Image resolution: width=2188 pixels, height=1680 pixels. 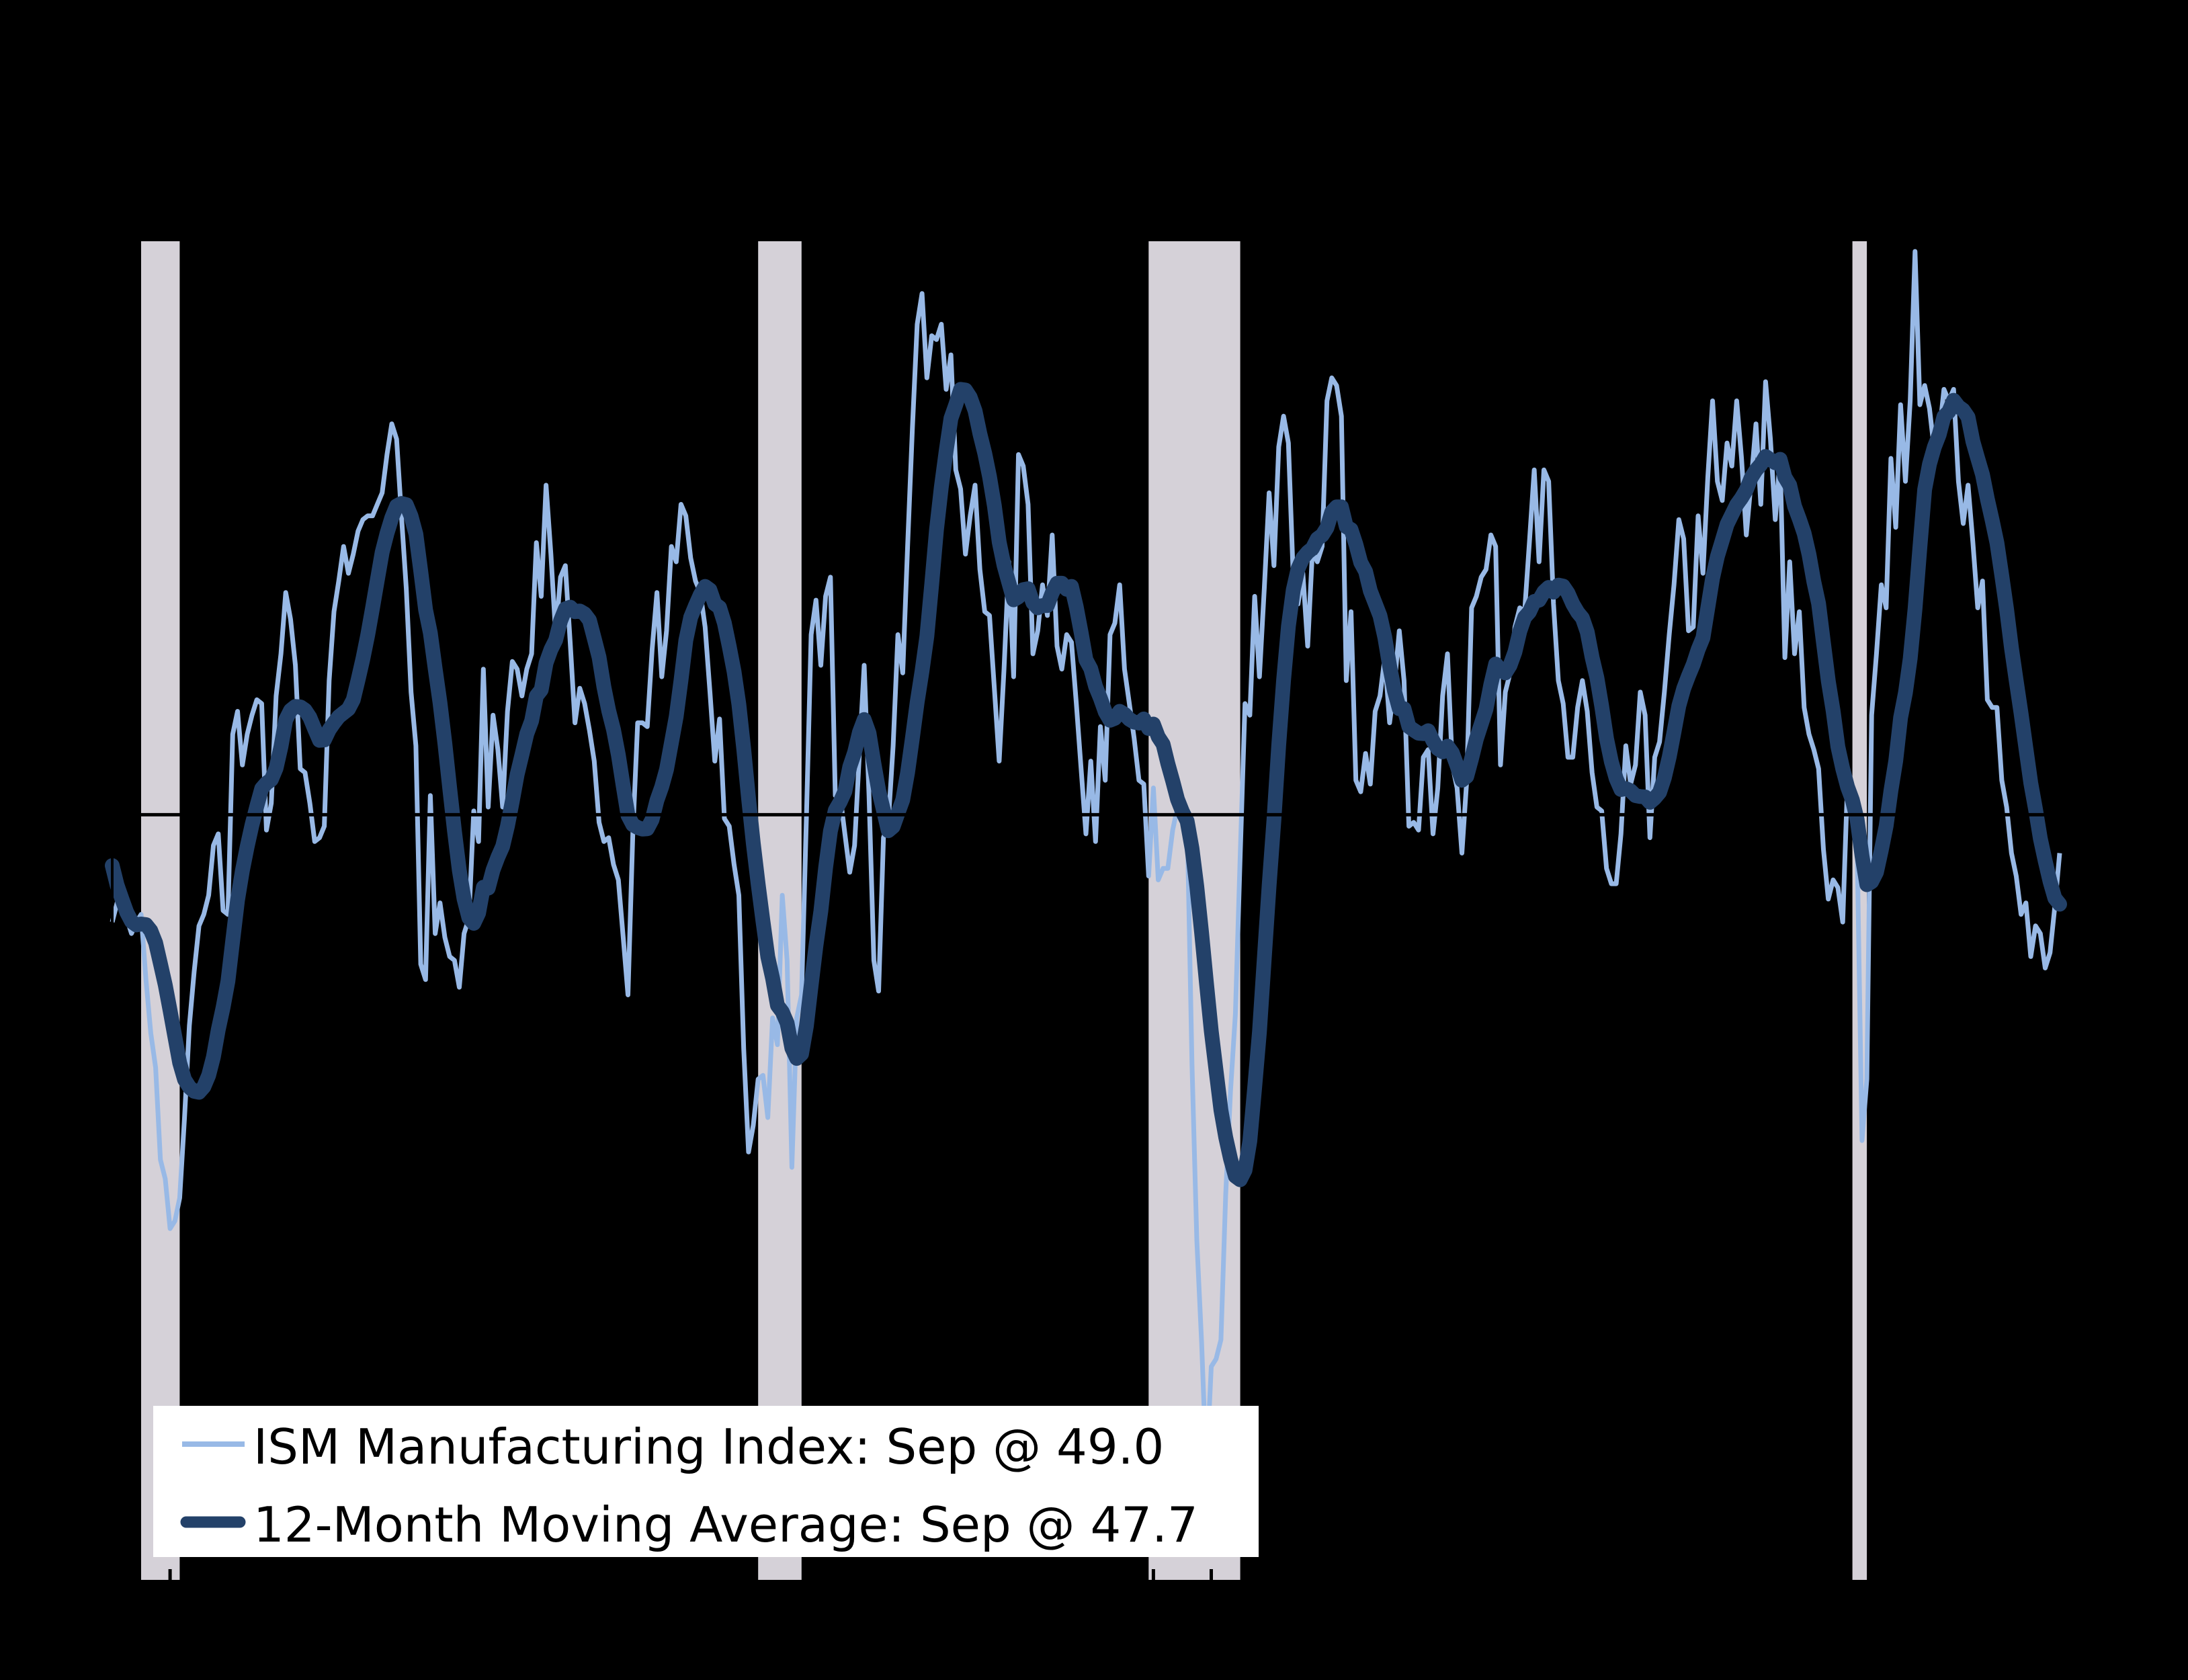 I want to click on legend-box, so click(x=706, y=1482).